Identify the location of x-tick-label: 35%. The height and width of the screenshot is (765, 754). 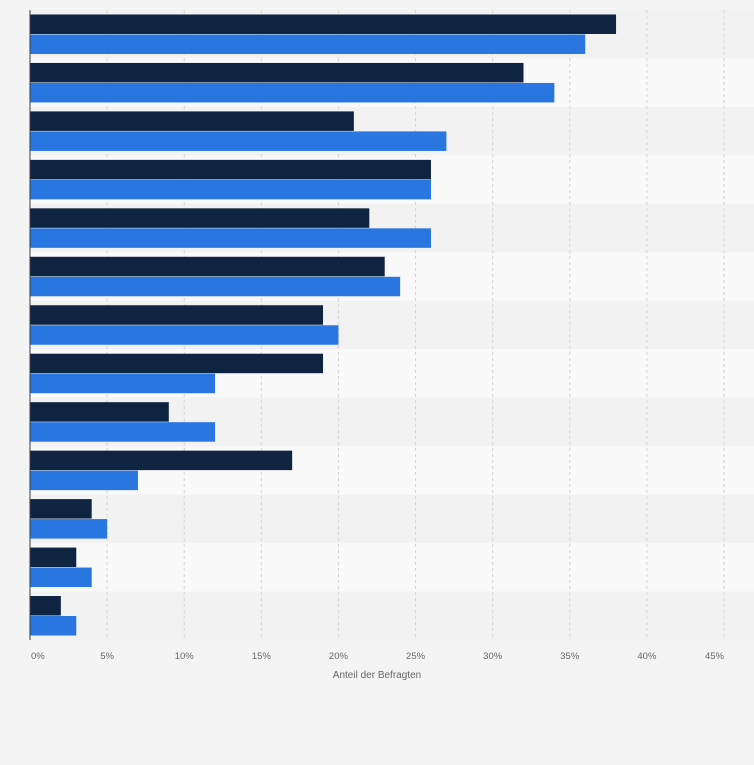
(570, 656).